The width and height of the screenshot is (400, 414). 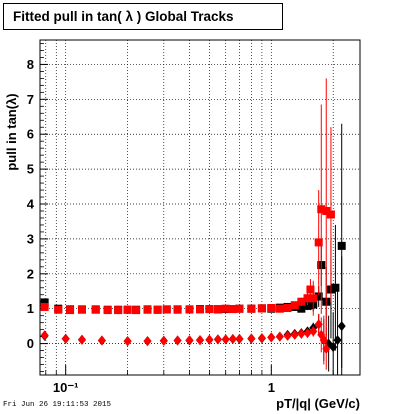 What do you see at coordinates (143, 16) in the screenshot?
I see `chart-title: Fitted pull in tan( λ ) Global Tracks` at bounding box center [143, 16].